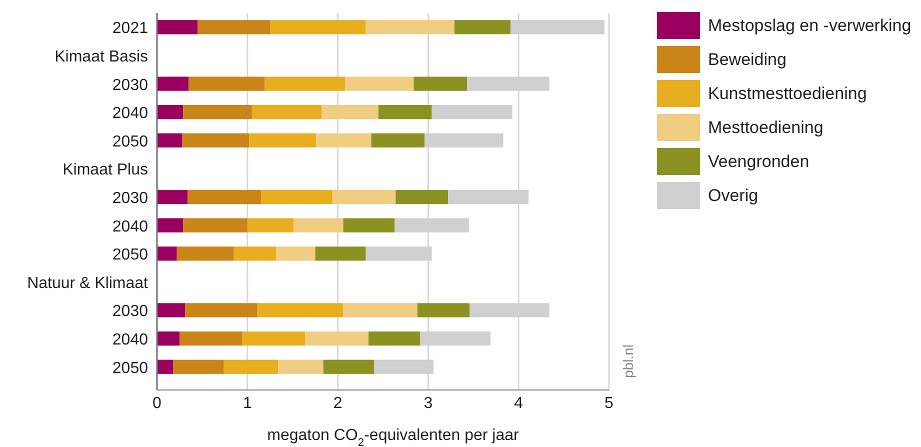 The width and height of the screenshot is (921, 447). Describe the element at coordinates (747, 59) in the screenshot. I see `legend-label: Beweiding` at that location.